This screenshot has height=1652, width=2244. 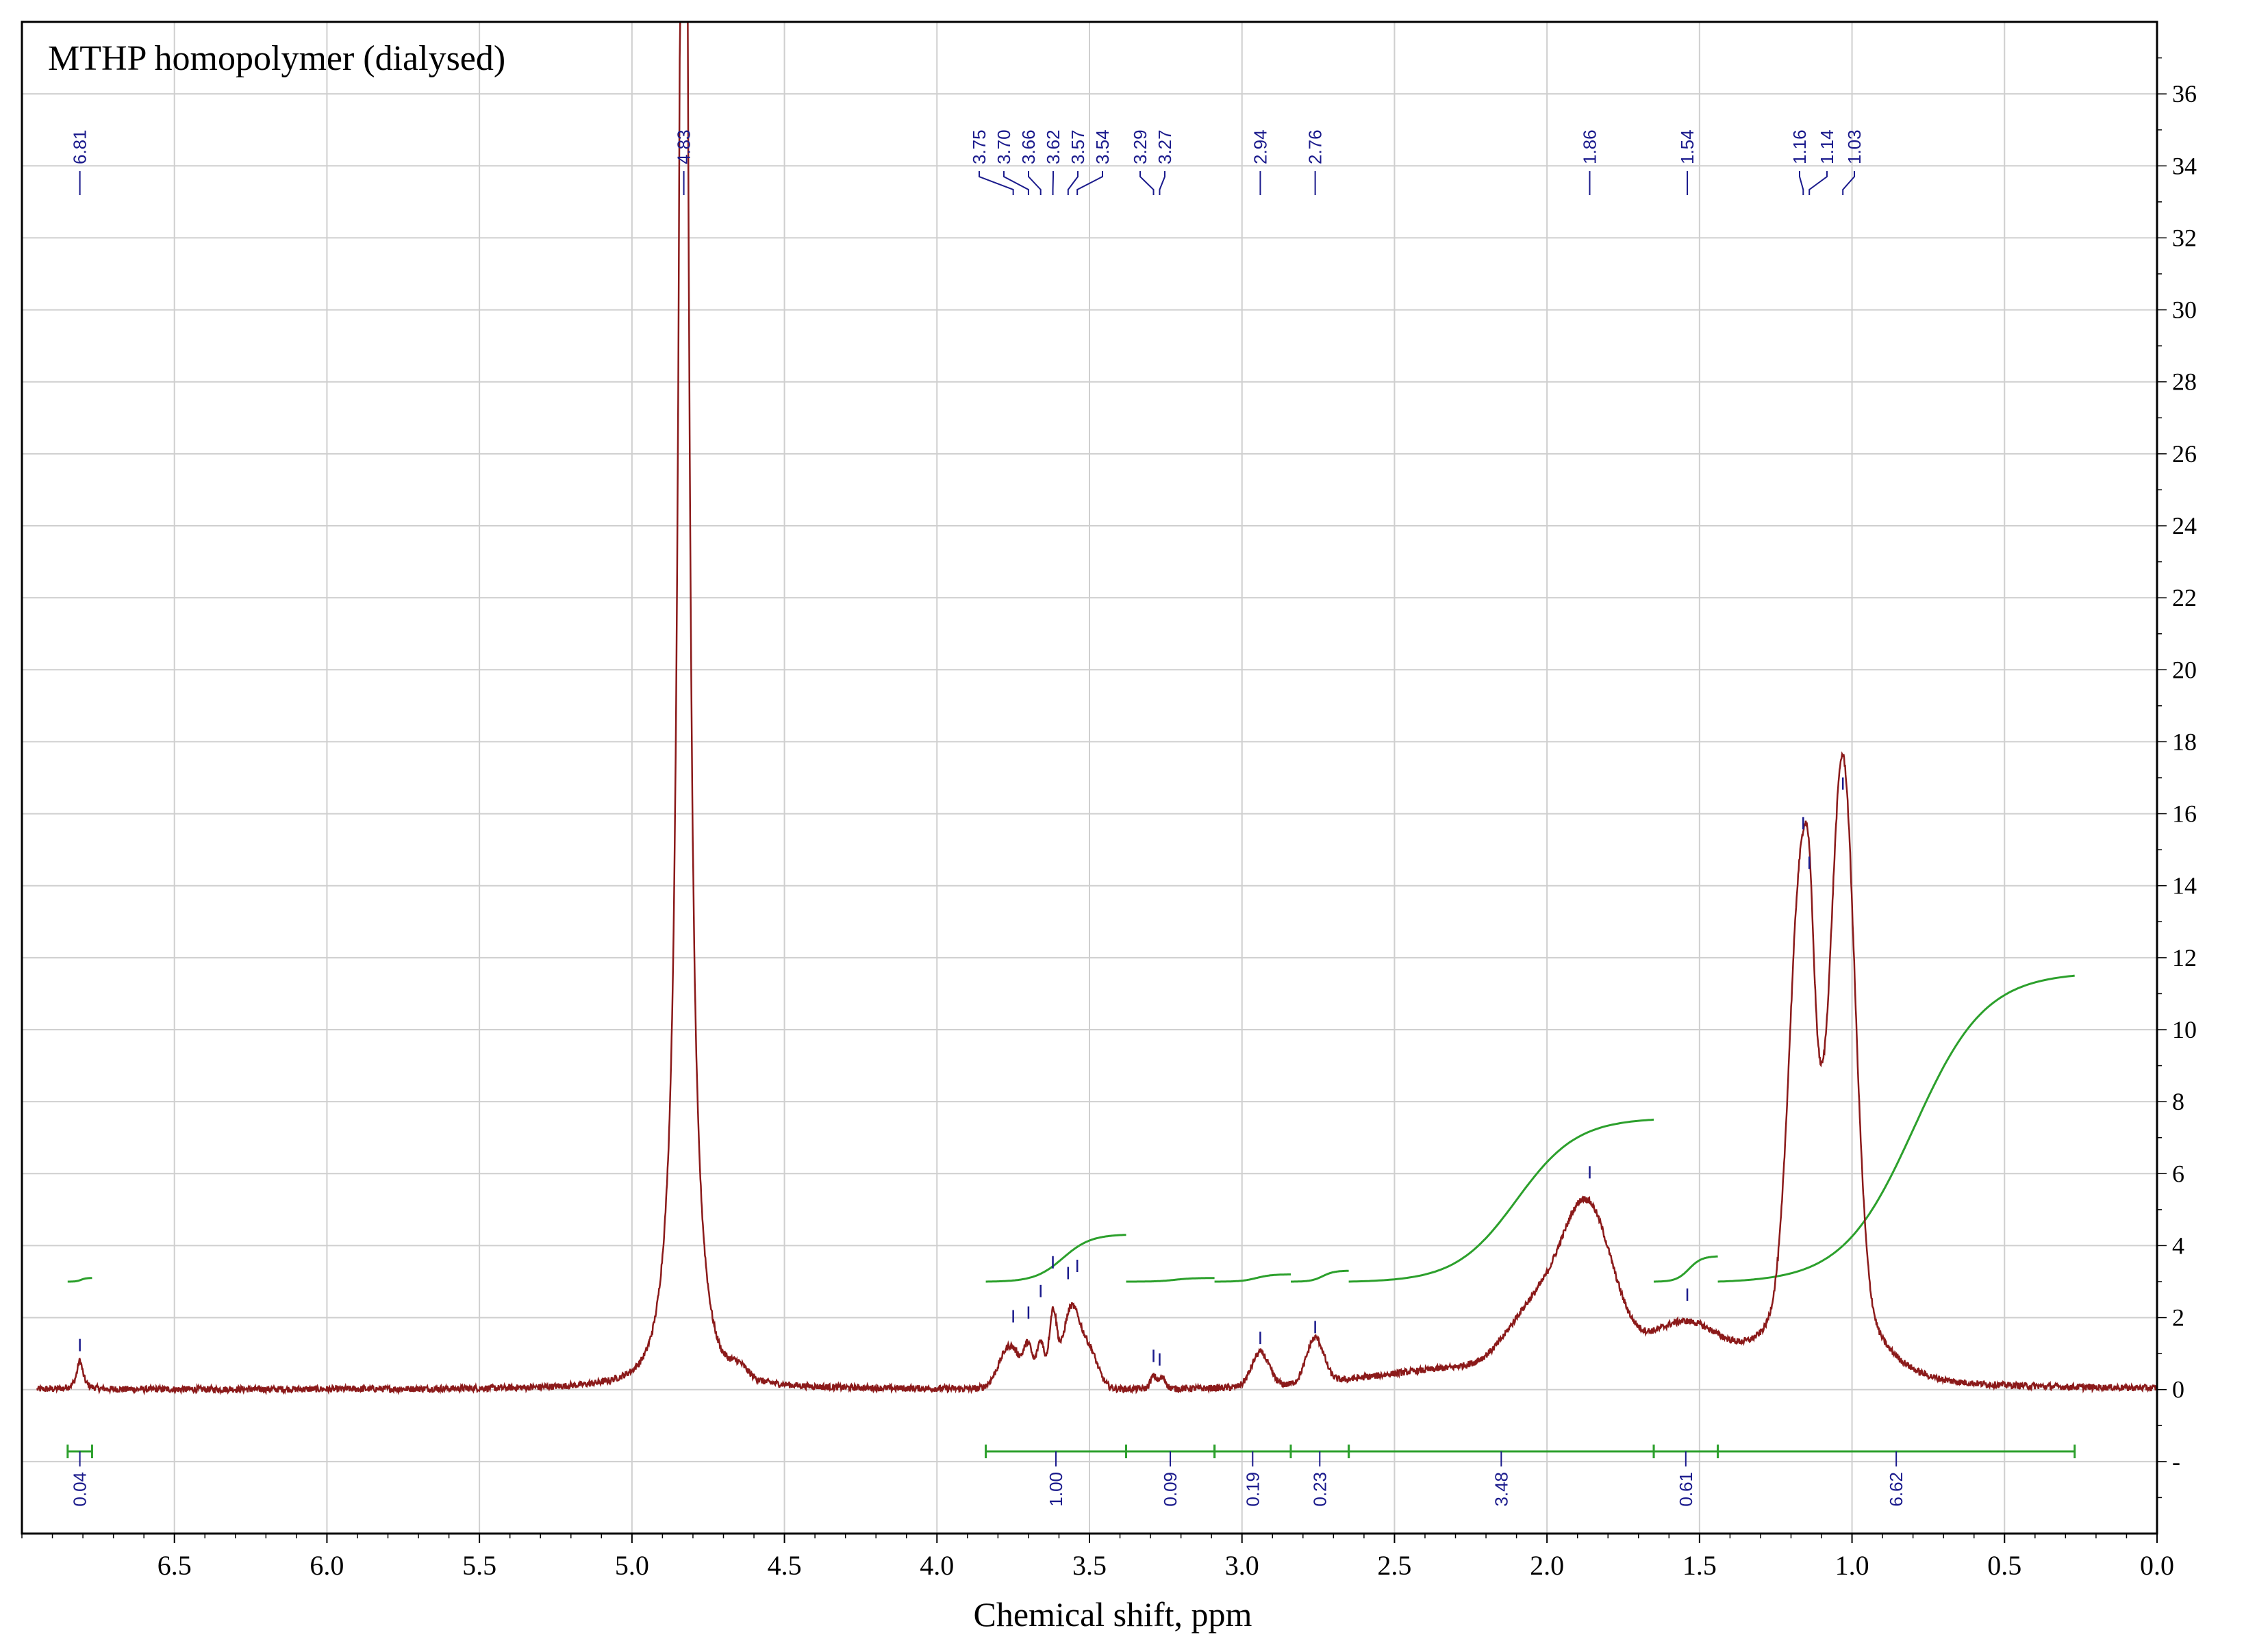 What do you see at coordinates (1896, 1489) in the screenshot?
I see `integral-label: 6.62` at bounding box center [1896, 1489].